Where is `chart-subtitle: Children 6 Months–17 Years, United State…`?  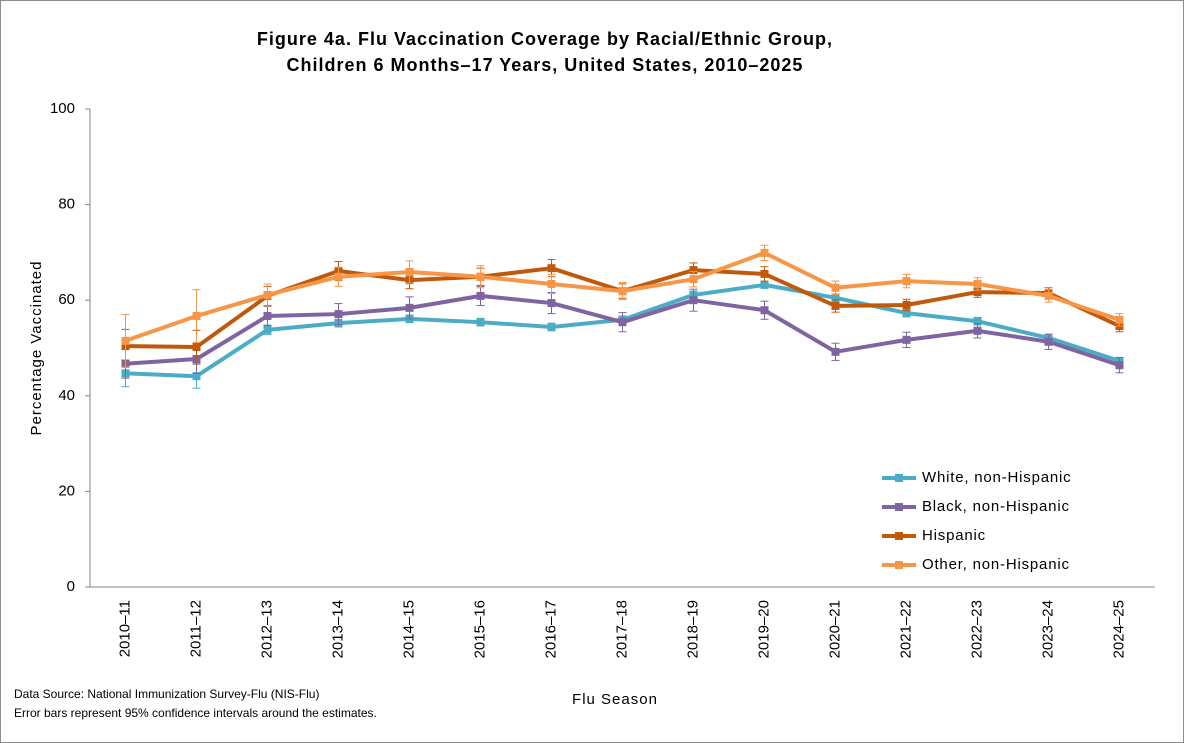 chart-subtitle: Children 6 Months–17 Years, United State… is located at coordinates (545, 65).